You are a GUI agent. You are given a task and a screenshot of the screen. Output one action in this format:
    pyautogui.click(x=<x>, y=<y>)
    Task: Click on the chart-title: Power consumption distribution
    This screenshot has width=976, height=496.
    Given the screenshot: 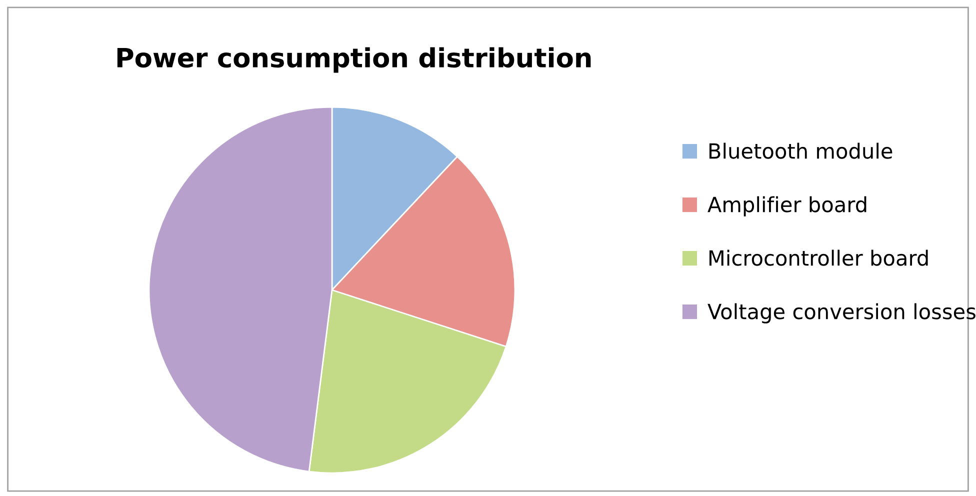 What is the action you would take?
    pyautogui.click(x=354, y=60)
    